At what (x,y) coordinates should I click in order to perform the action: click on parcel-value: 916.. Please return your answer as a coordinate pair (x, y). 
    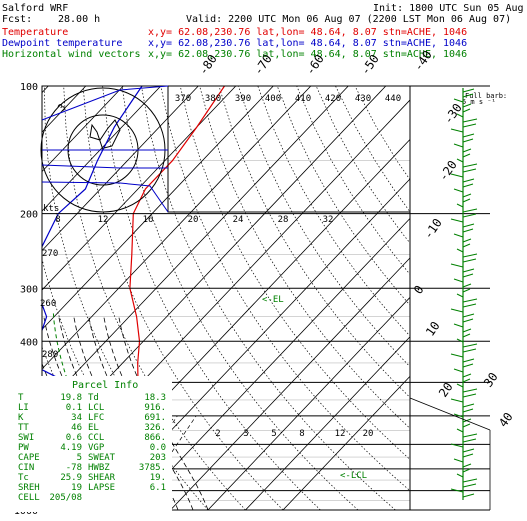
    Looking at the image, I should click on (155, 408).